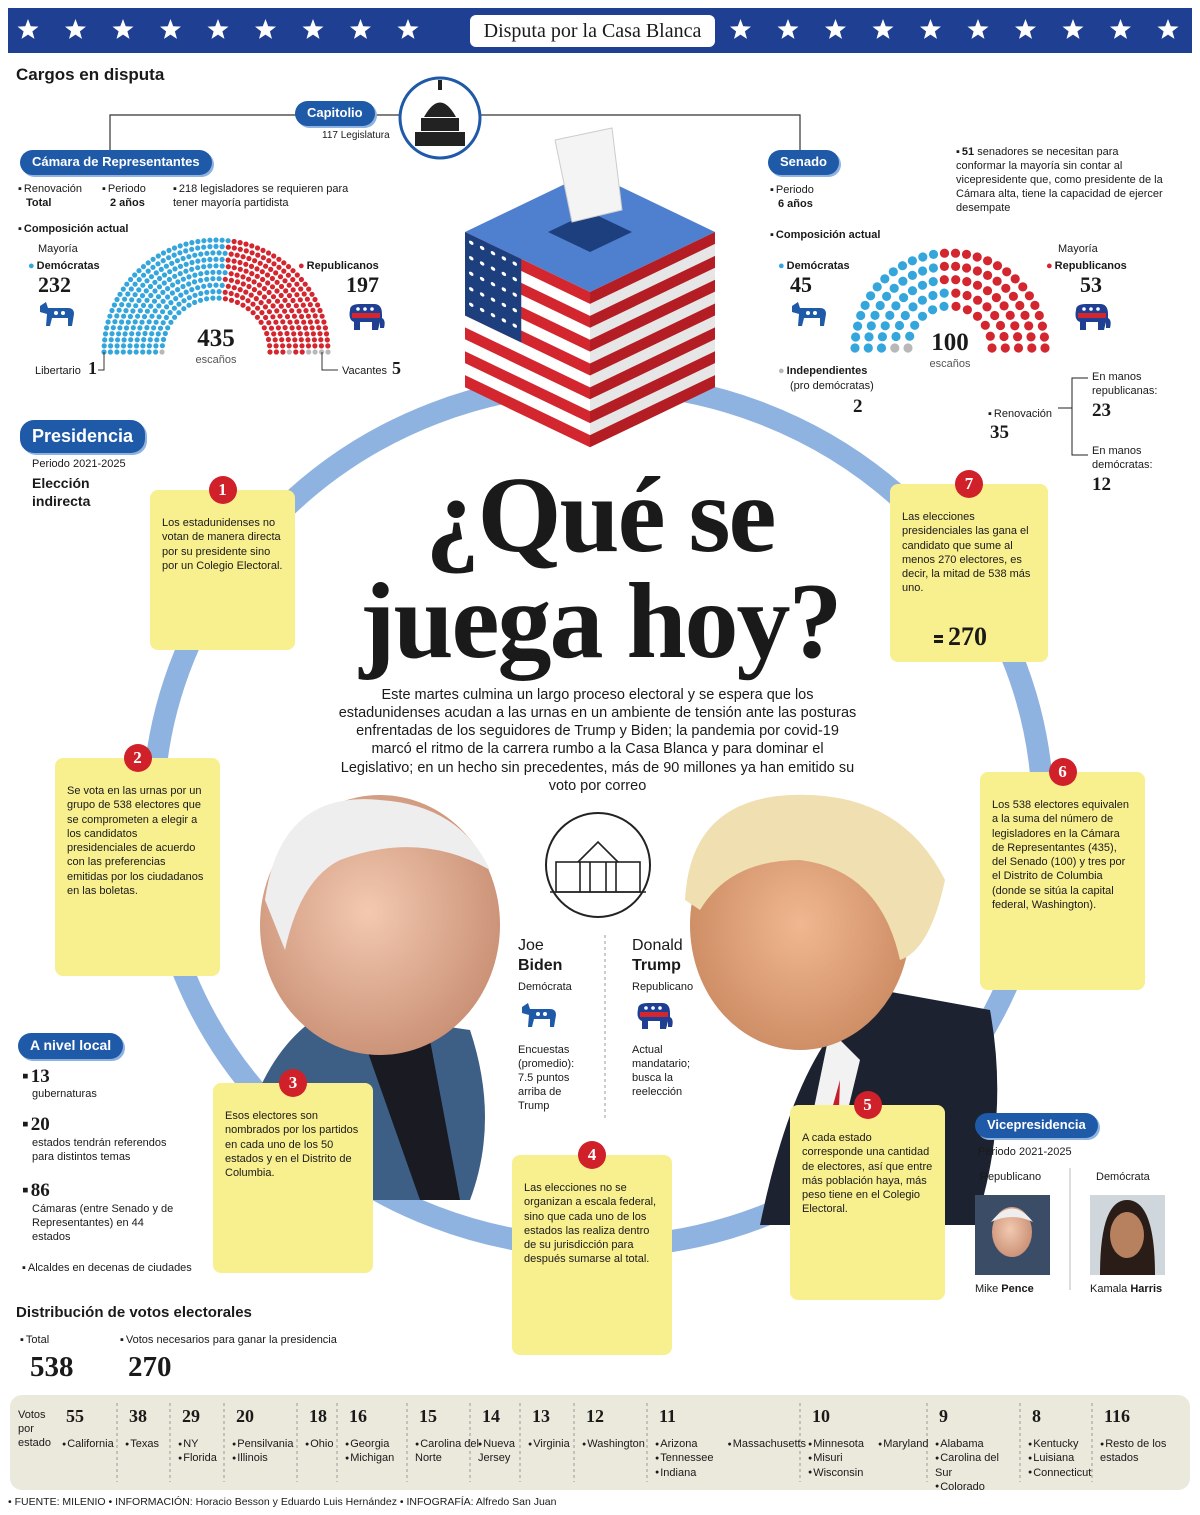 Image resolution: width=1200 pixels, height=1515 pixels. I want to click on renewal-arrows, so click(1073, 416).